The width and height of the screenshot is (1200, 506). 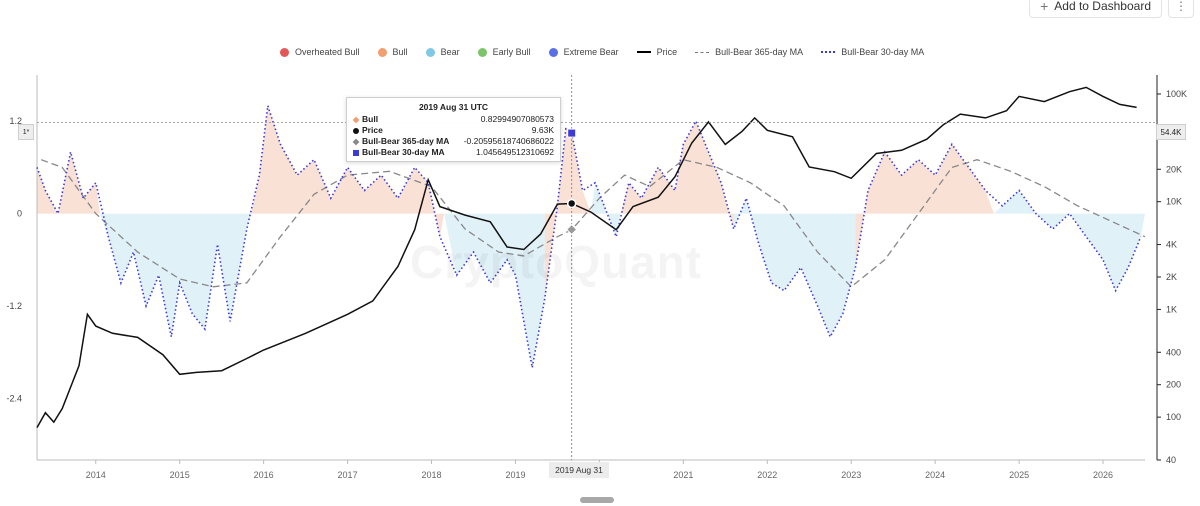 What do you see at coordinates (1103, 475) in the screenshot?
I see `x-axis-tick-label: 2026` at bounding box center [1103, 475].